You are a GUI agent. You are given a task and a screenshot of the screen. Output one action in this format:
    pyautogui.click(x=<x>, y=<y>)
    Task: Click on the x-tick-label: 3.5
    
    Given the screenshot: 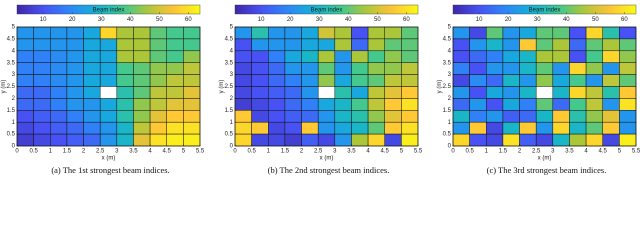 What is the action you would take?
    pyautogui.click(x=351, y=152)
    